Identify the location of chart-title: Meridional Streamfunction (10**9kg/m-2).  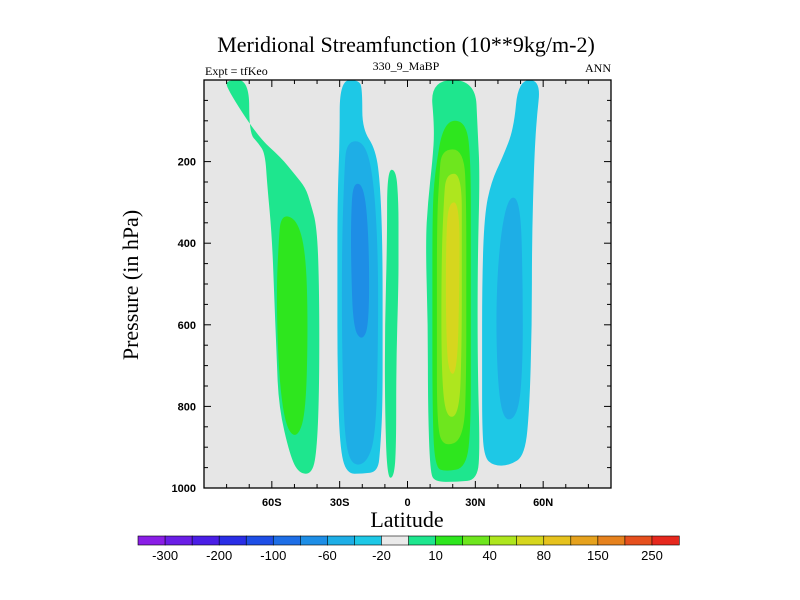
(406, 44).